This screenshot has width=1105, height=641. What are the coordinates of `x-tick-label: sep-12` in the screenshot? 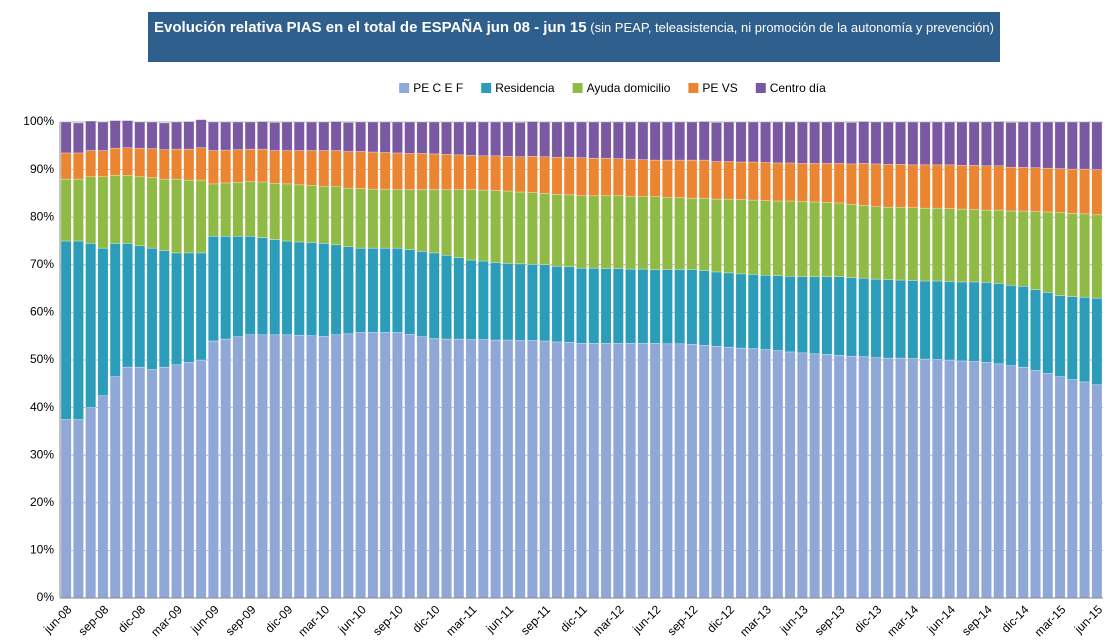 It's located at (682, 620).